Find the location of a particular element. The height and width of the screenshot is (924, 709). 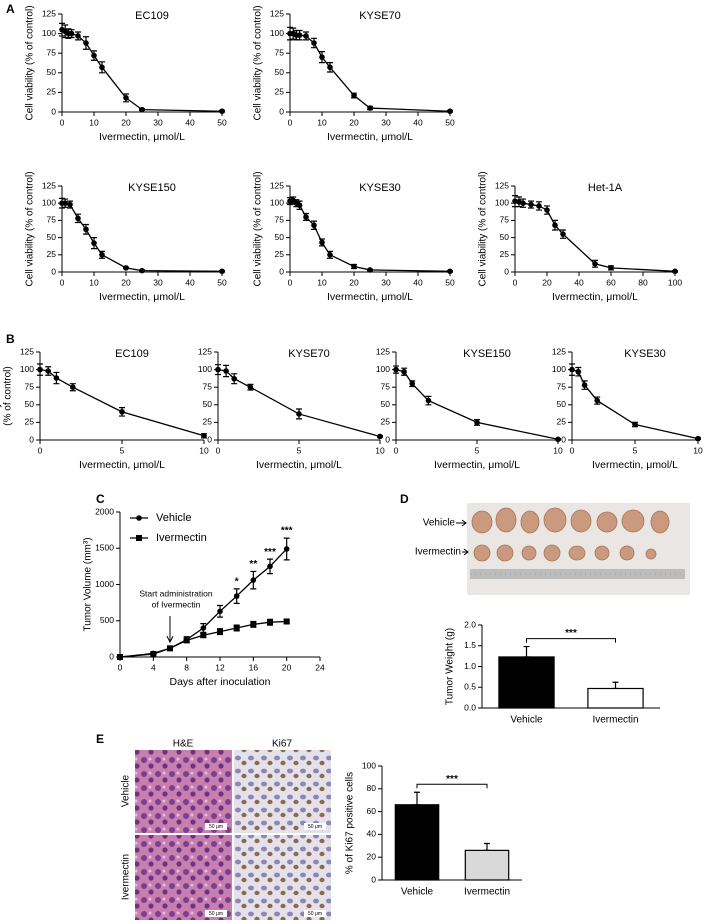

row-label: Ivermectin is located at coordinates (126, 877).